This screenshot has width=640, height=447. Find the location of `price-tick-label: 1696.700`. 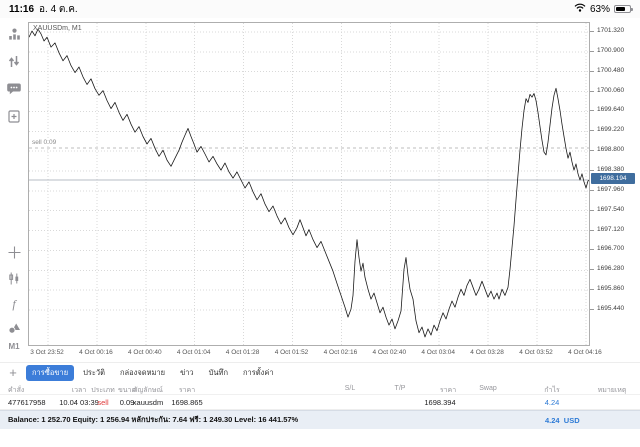

price-tick-label: 1696.700 is located at coordinates (611, 249).